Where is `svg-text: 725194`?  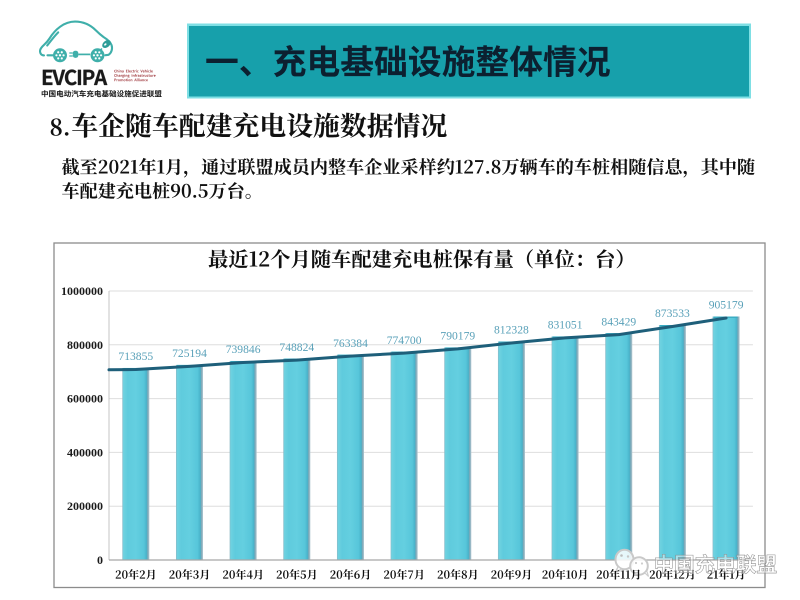
svg-text: 725194 is located at coordinates (189, 353).